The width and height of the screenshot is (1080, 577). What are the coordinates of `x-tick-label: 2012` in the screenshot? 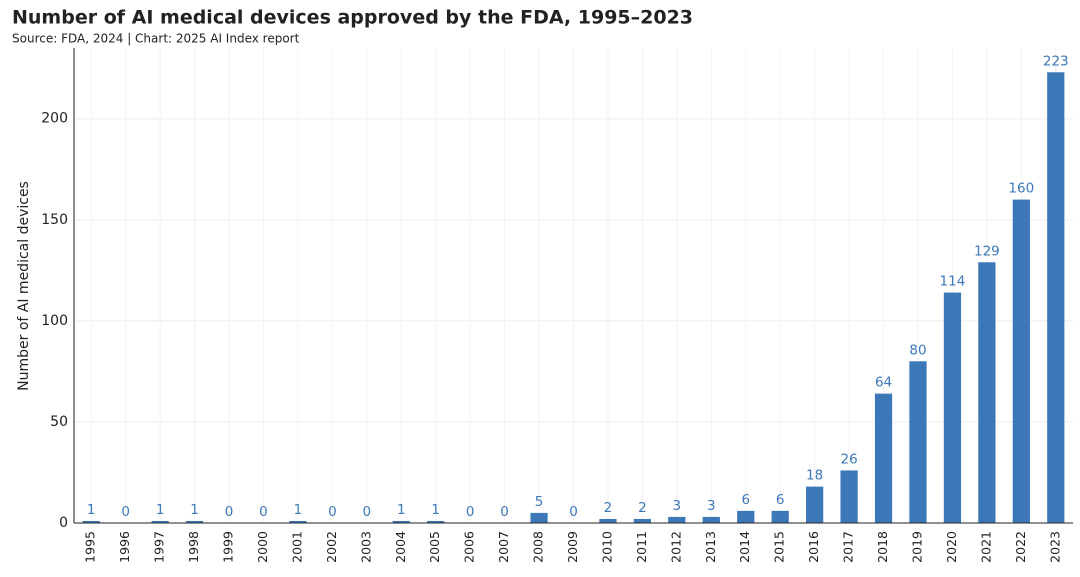 It's located at (675, 547).